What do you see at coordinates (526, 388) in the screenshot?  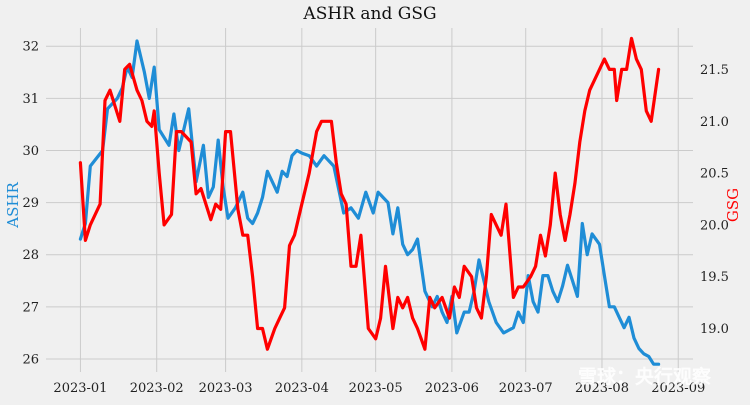 I see `x-tick-label: 2023-07` at bounding box center [526, 388].